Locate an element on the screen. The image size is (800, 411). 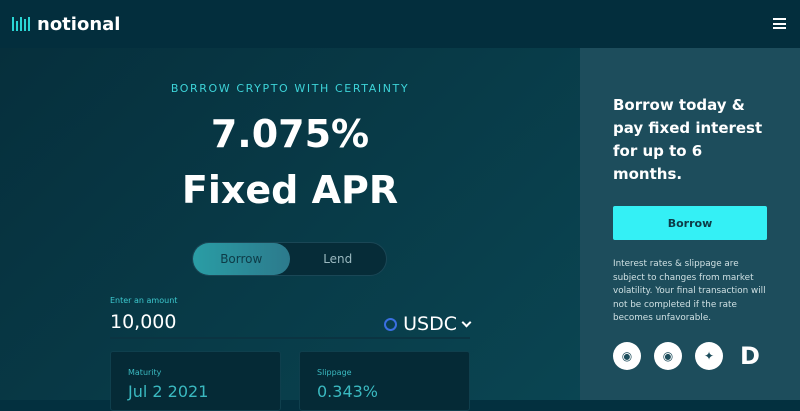
slippage-value: 0.343% is located at coordinates (348, 391).